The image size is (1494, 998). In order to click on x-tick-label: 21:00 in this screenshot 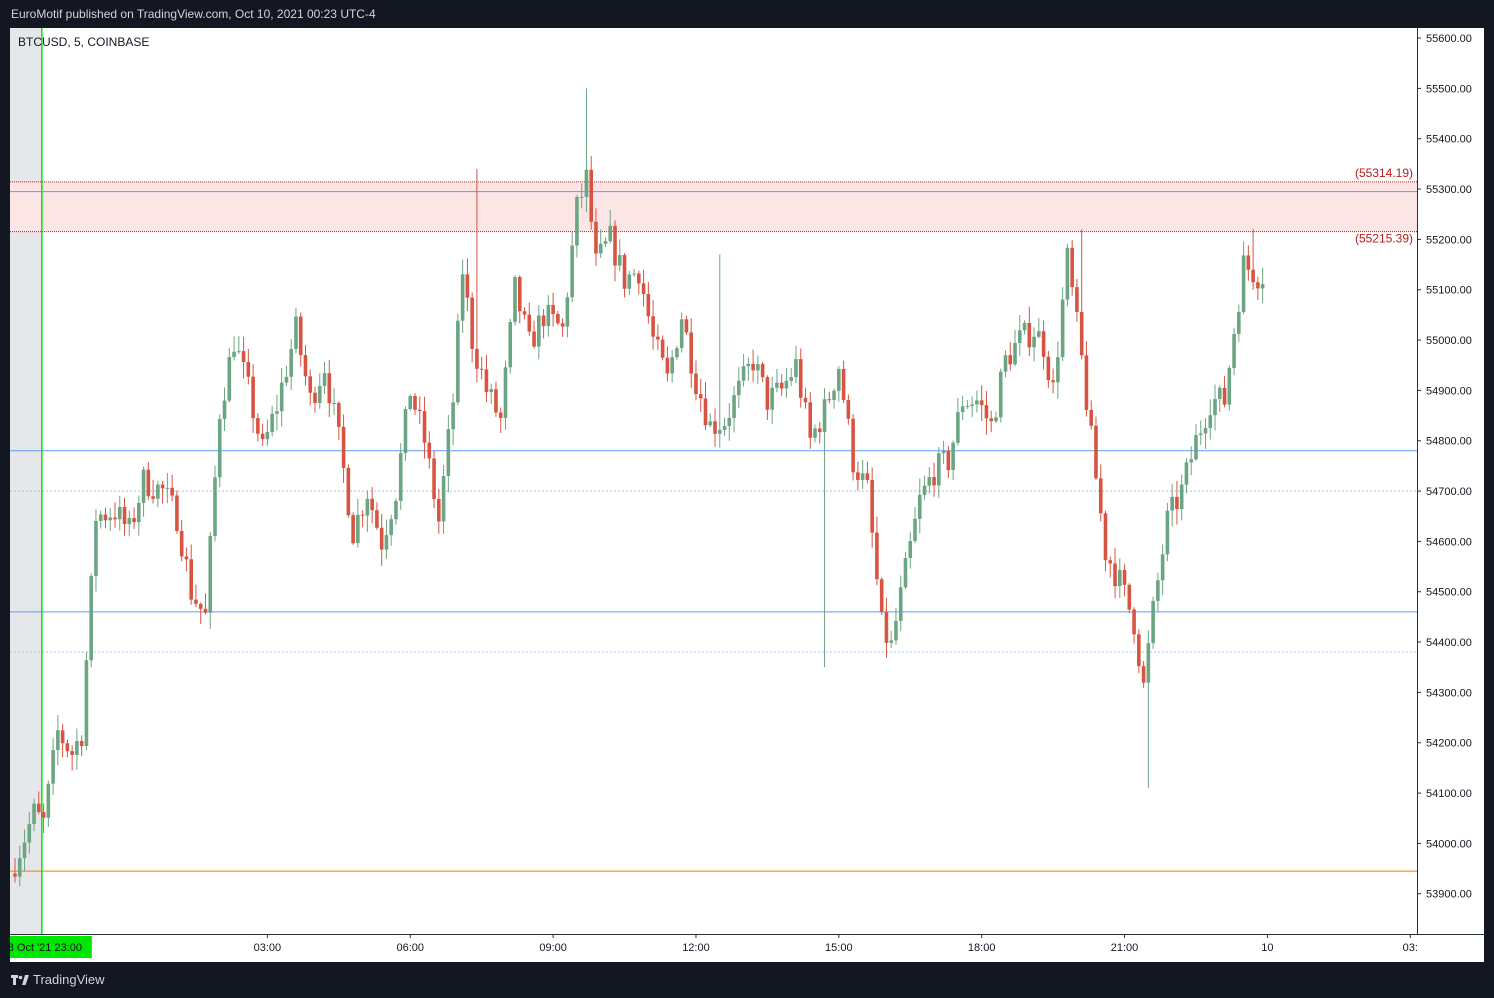, I will do `click(1125, 948)`.